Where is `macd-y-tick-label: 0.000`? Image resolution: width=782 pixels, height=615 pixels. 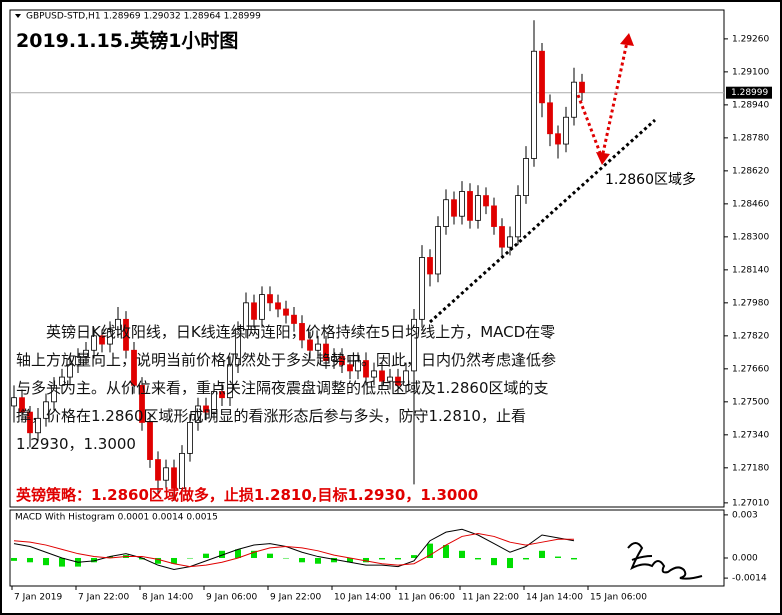
macd-y-tick-label: 0.000 is located at coordinates (745, 558).